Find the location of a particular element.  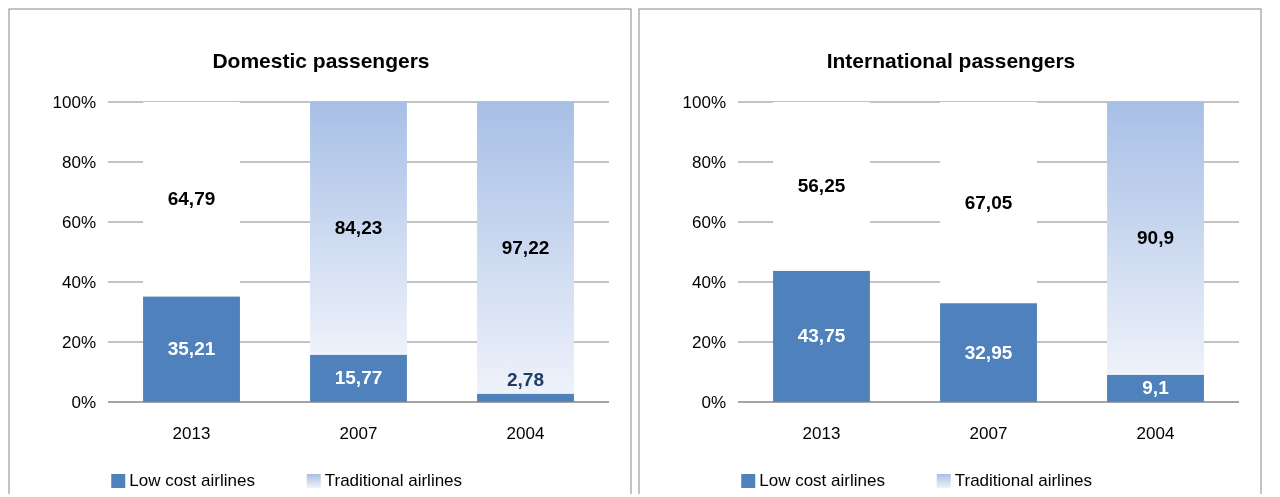

data-label: 84,23 is located at coordinates (358, 228).